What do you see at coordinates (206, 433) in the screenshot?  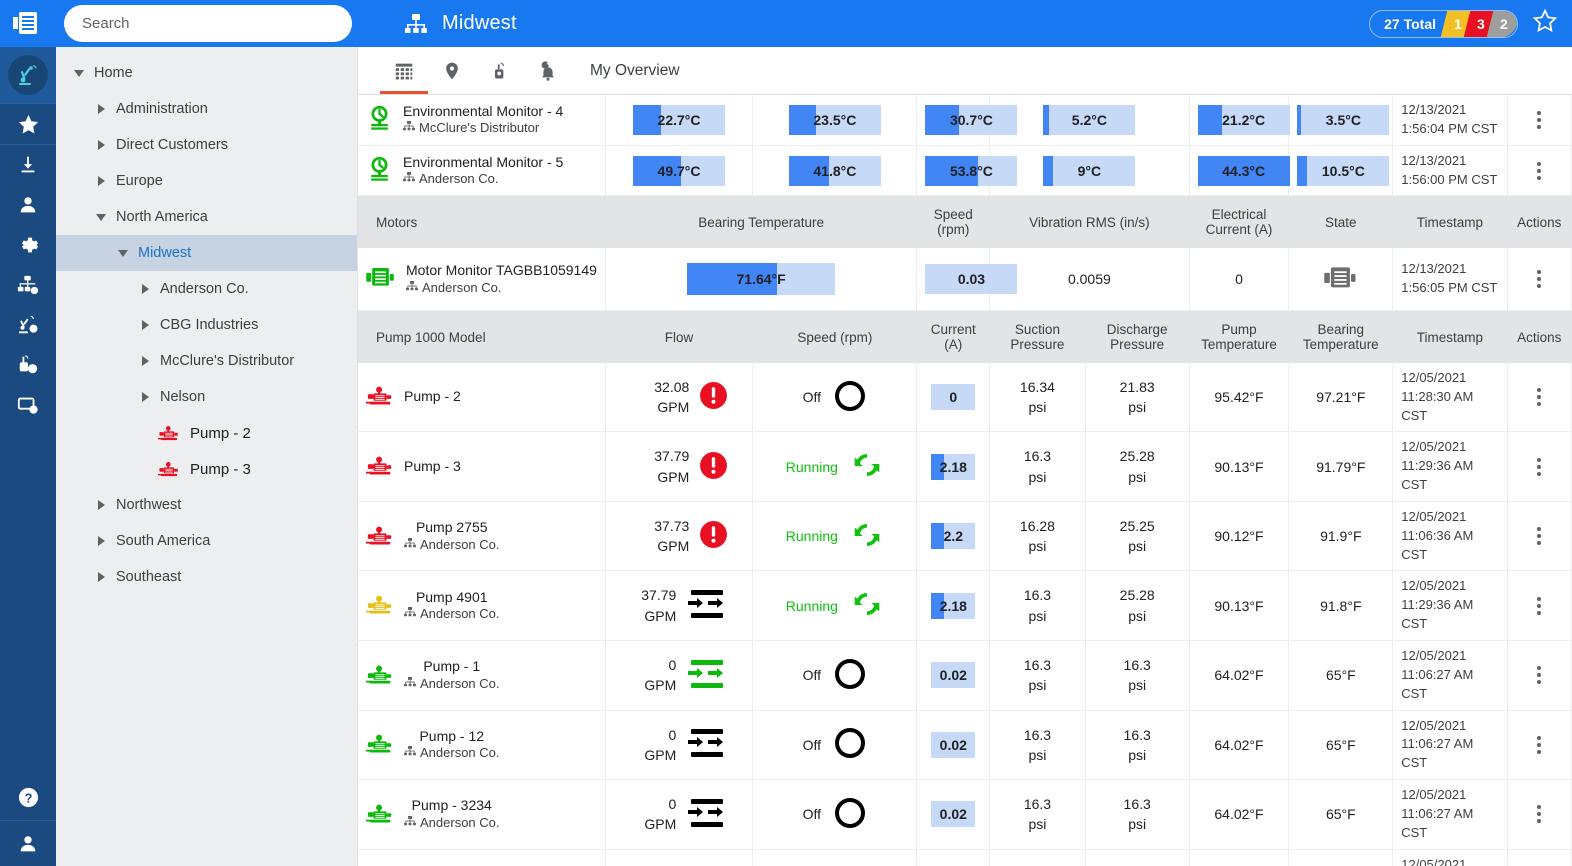 I see `tree-item-pump-2: Pump - 2` at bounding box center [206, 433].